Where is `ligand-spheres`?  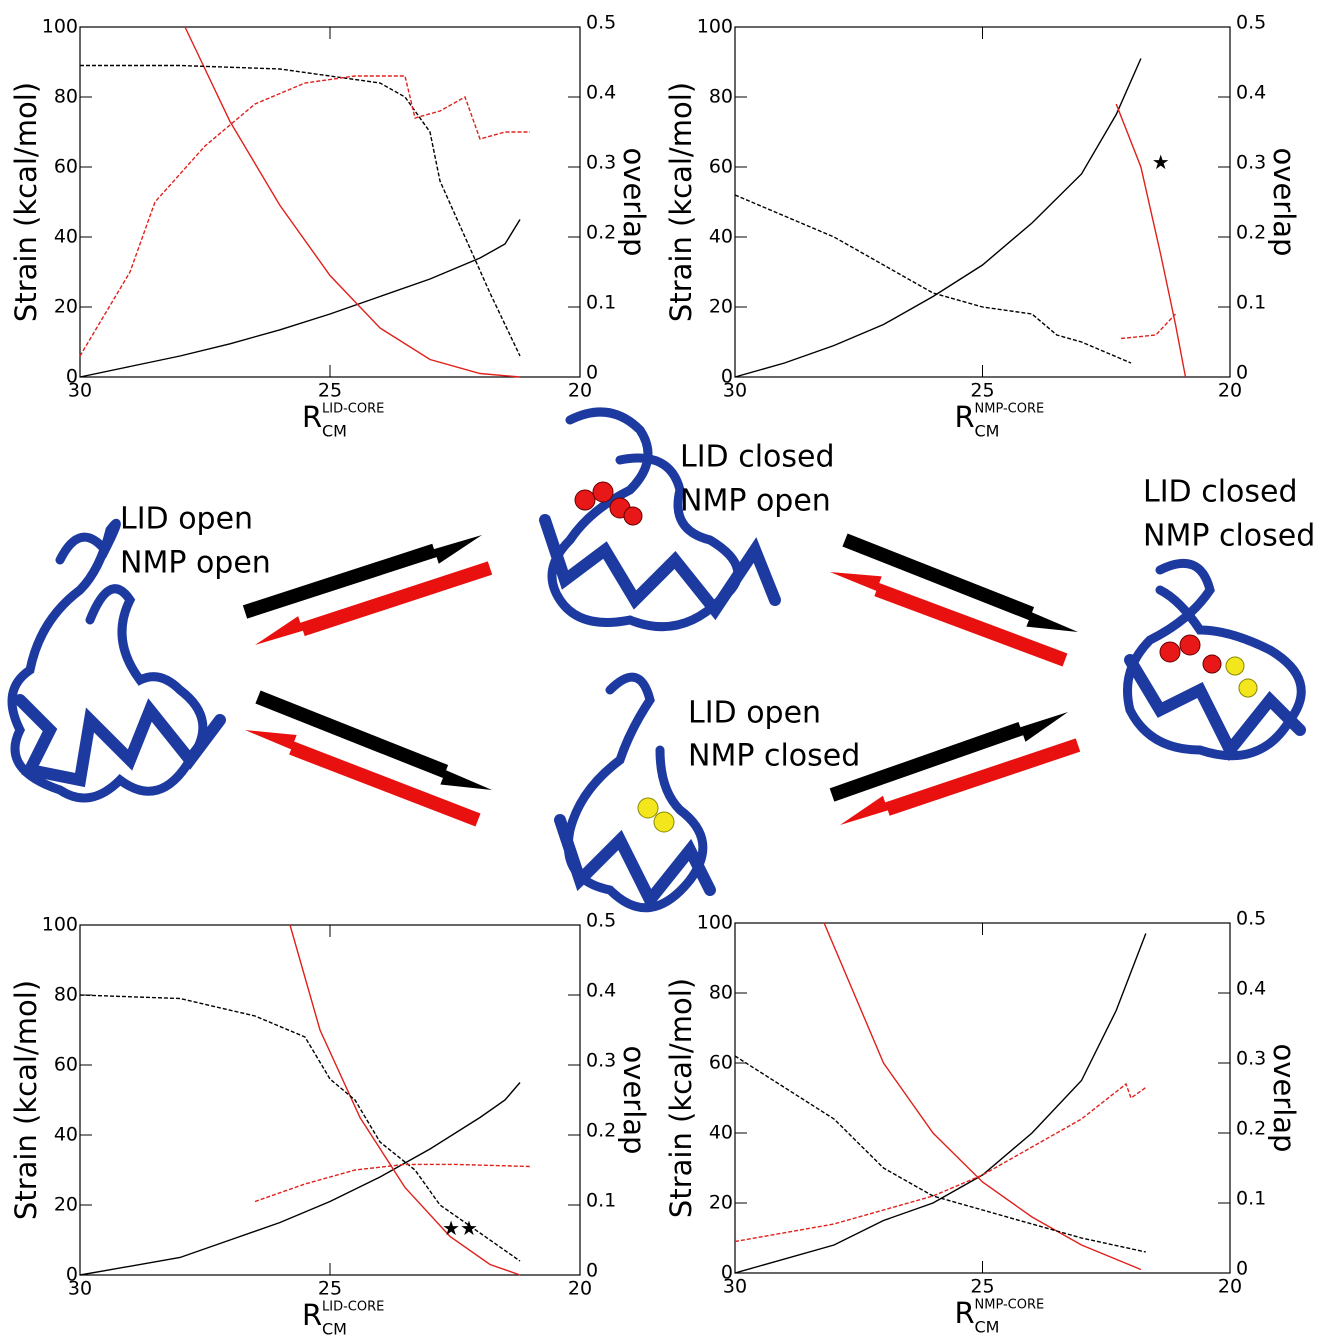
ligand-spheres is located at coordinates (916, 657).